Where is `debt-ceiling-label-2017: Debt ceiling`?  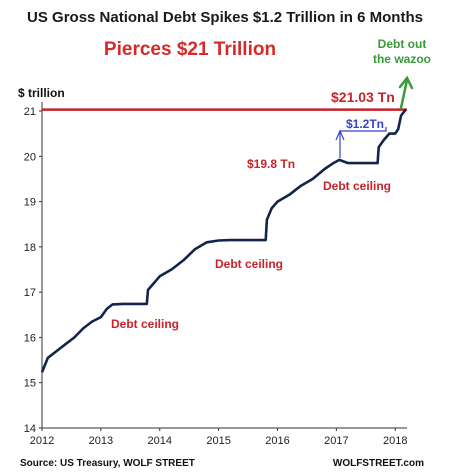 debt-ceiling-label-2017: Debt ceiling is located at coordinates (357, 186).